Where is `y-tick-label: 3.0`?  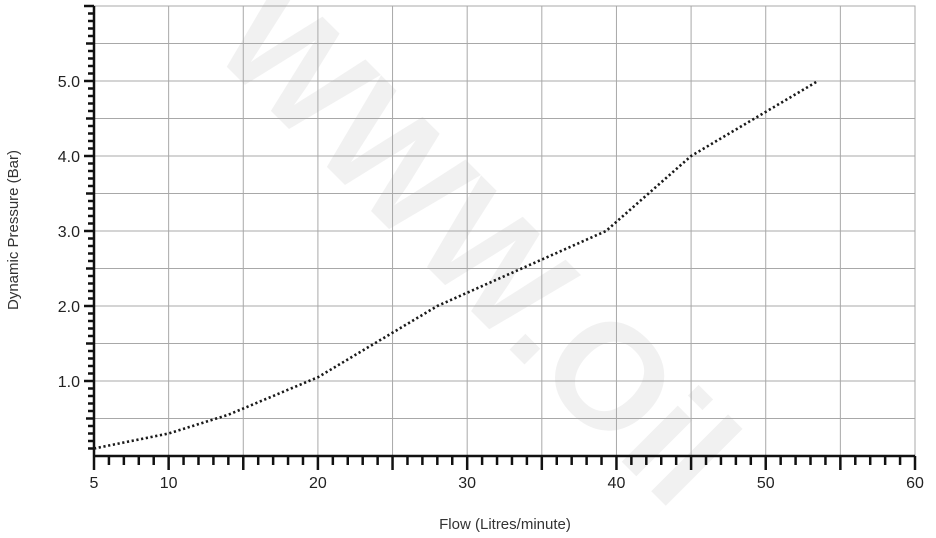
y-tick-label: 3.0 is located at coordinates (69, 232).